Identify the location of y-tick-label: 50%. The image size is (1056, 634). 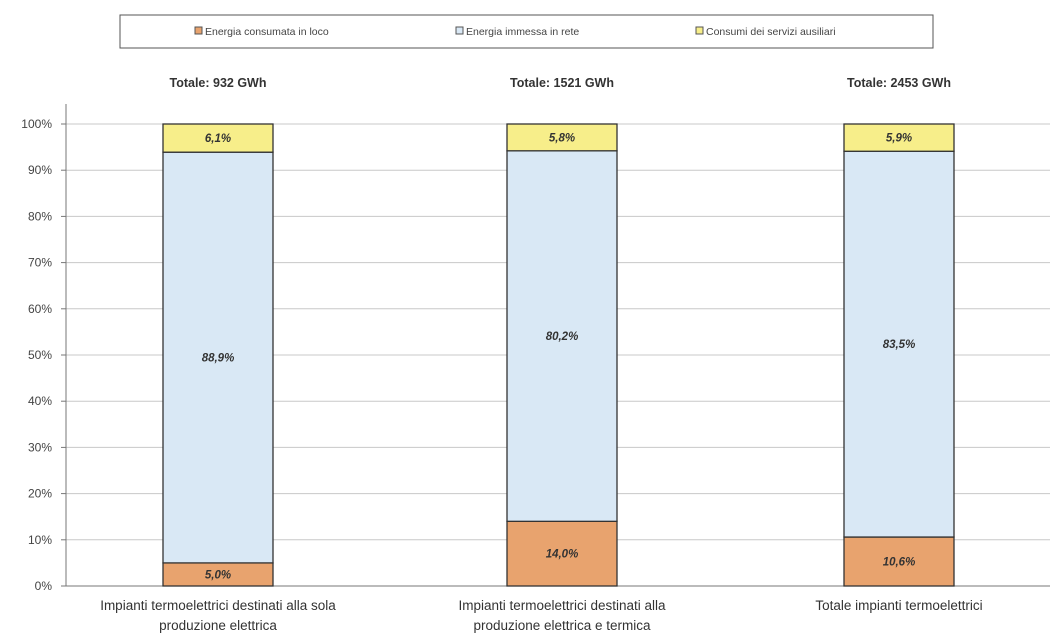
(40, 355).